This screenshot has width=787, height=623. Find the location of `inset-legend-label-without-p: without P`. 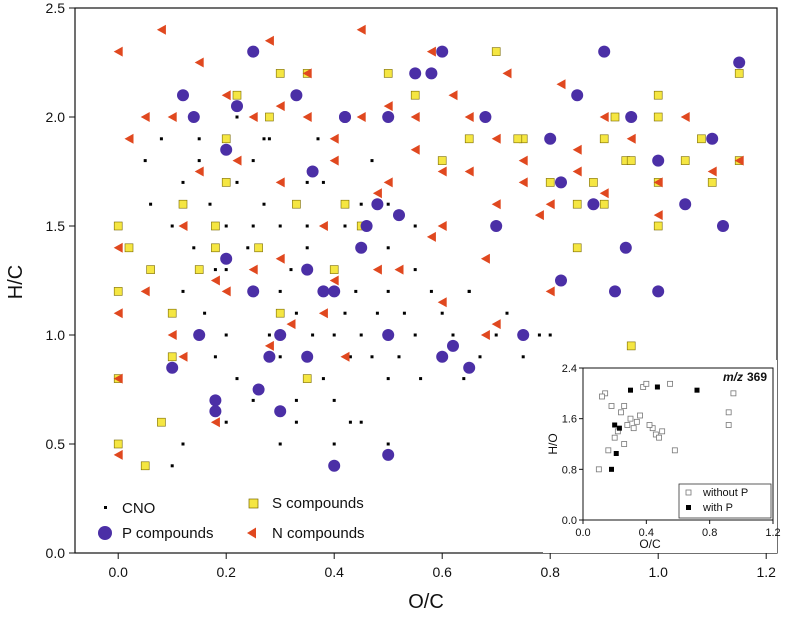

inset-legend-label-without-p: without P is located at coordinates (725, 493).